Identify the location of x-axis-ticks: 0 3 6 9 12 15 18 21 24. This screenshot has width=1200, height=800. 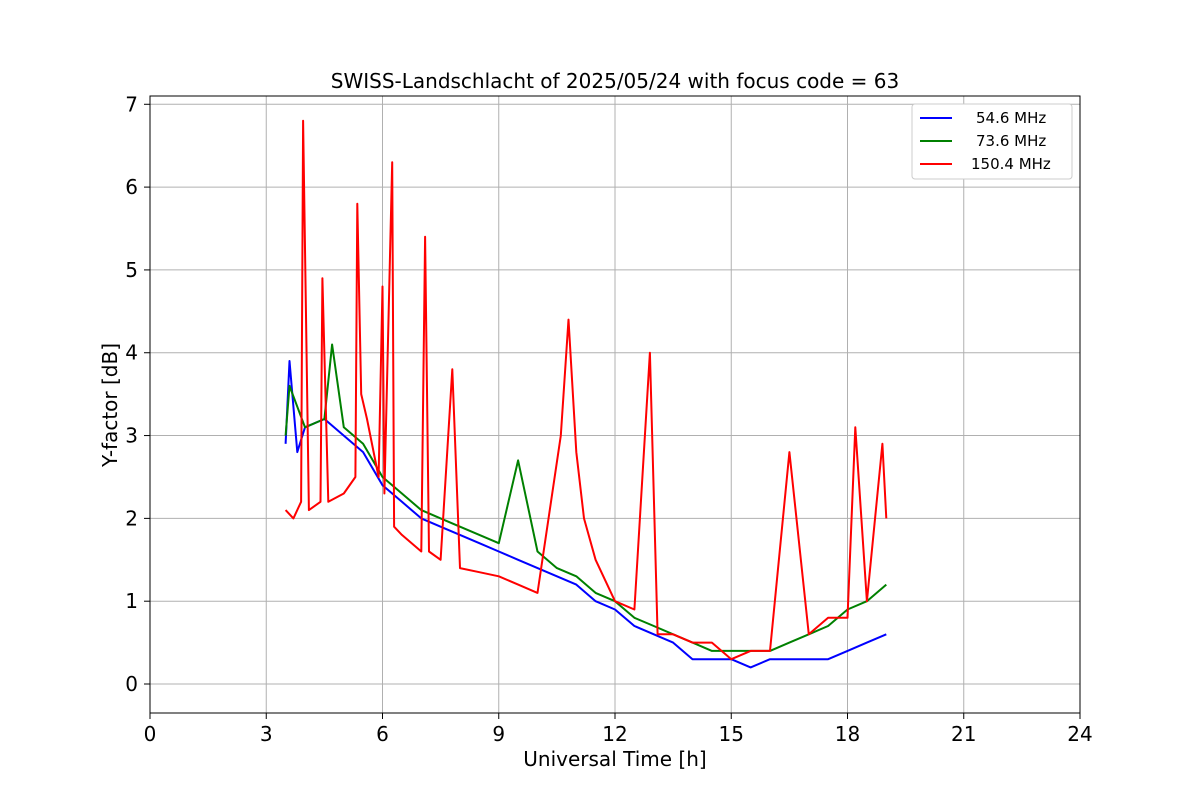
(618, 729).